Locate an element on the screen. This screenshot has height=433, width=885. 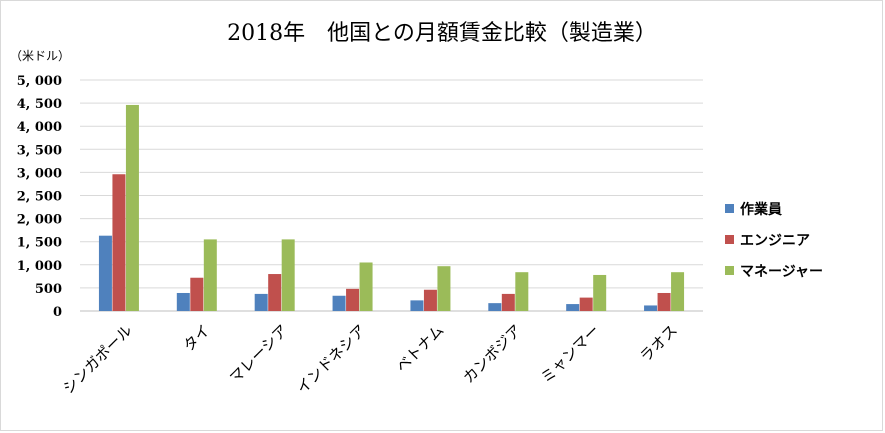
y-tick-label: 2, 500 is located at coordinates (39, 197).